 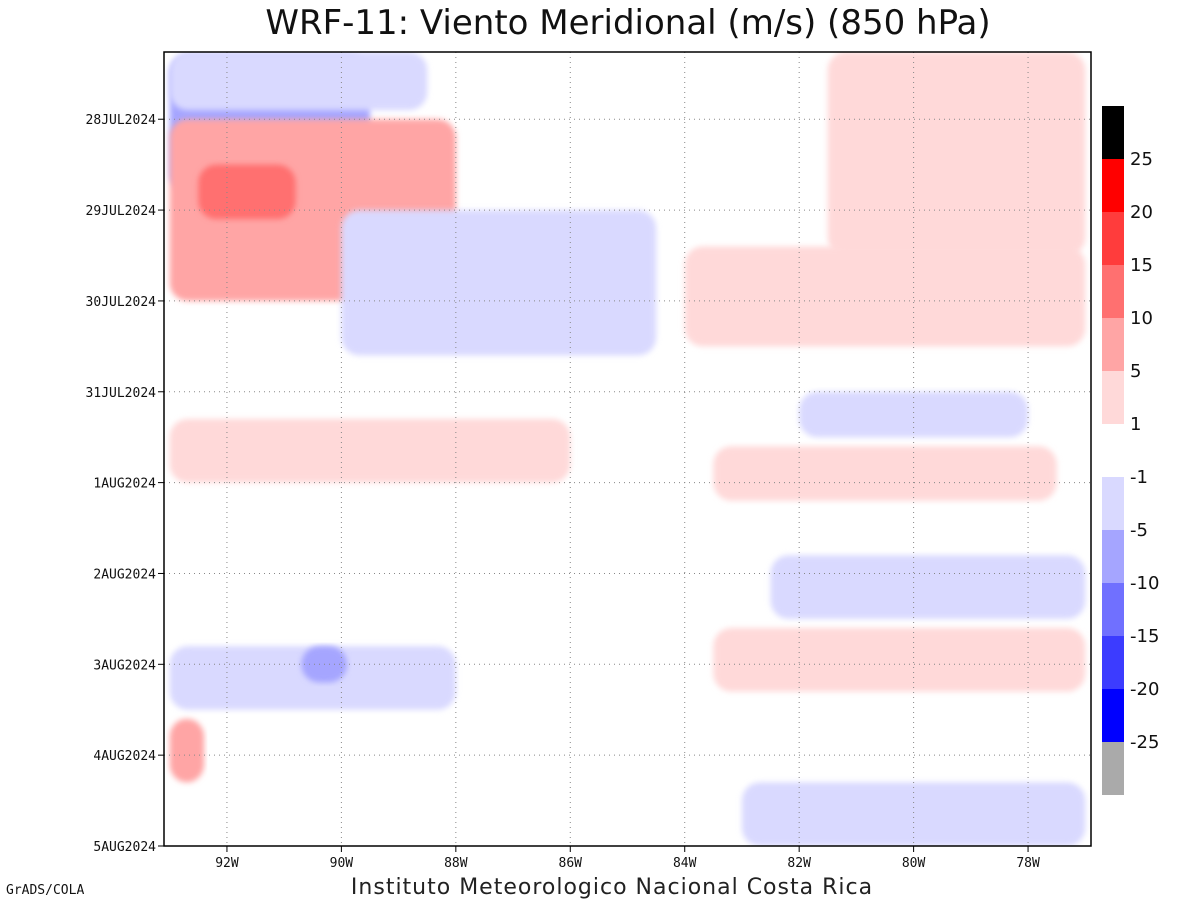 I want to click on y-tick-label: 28JUL2024, so click(x=121, y=120).